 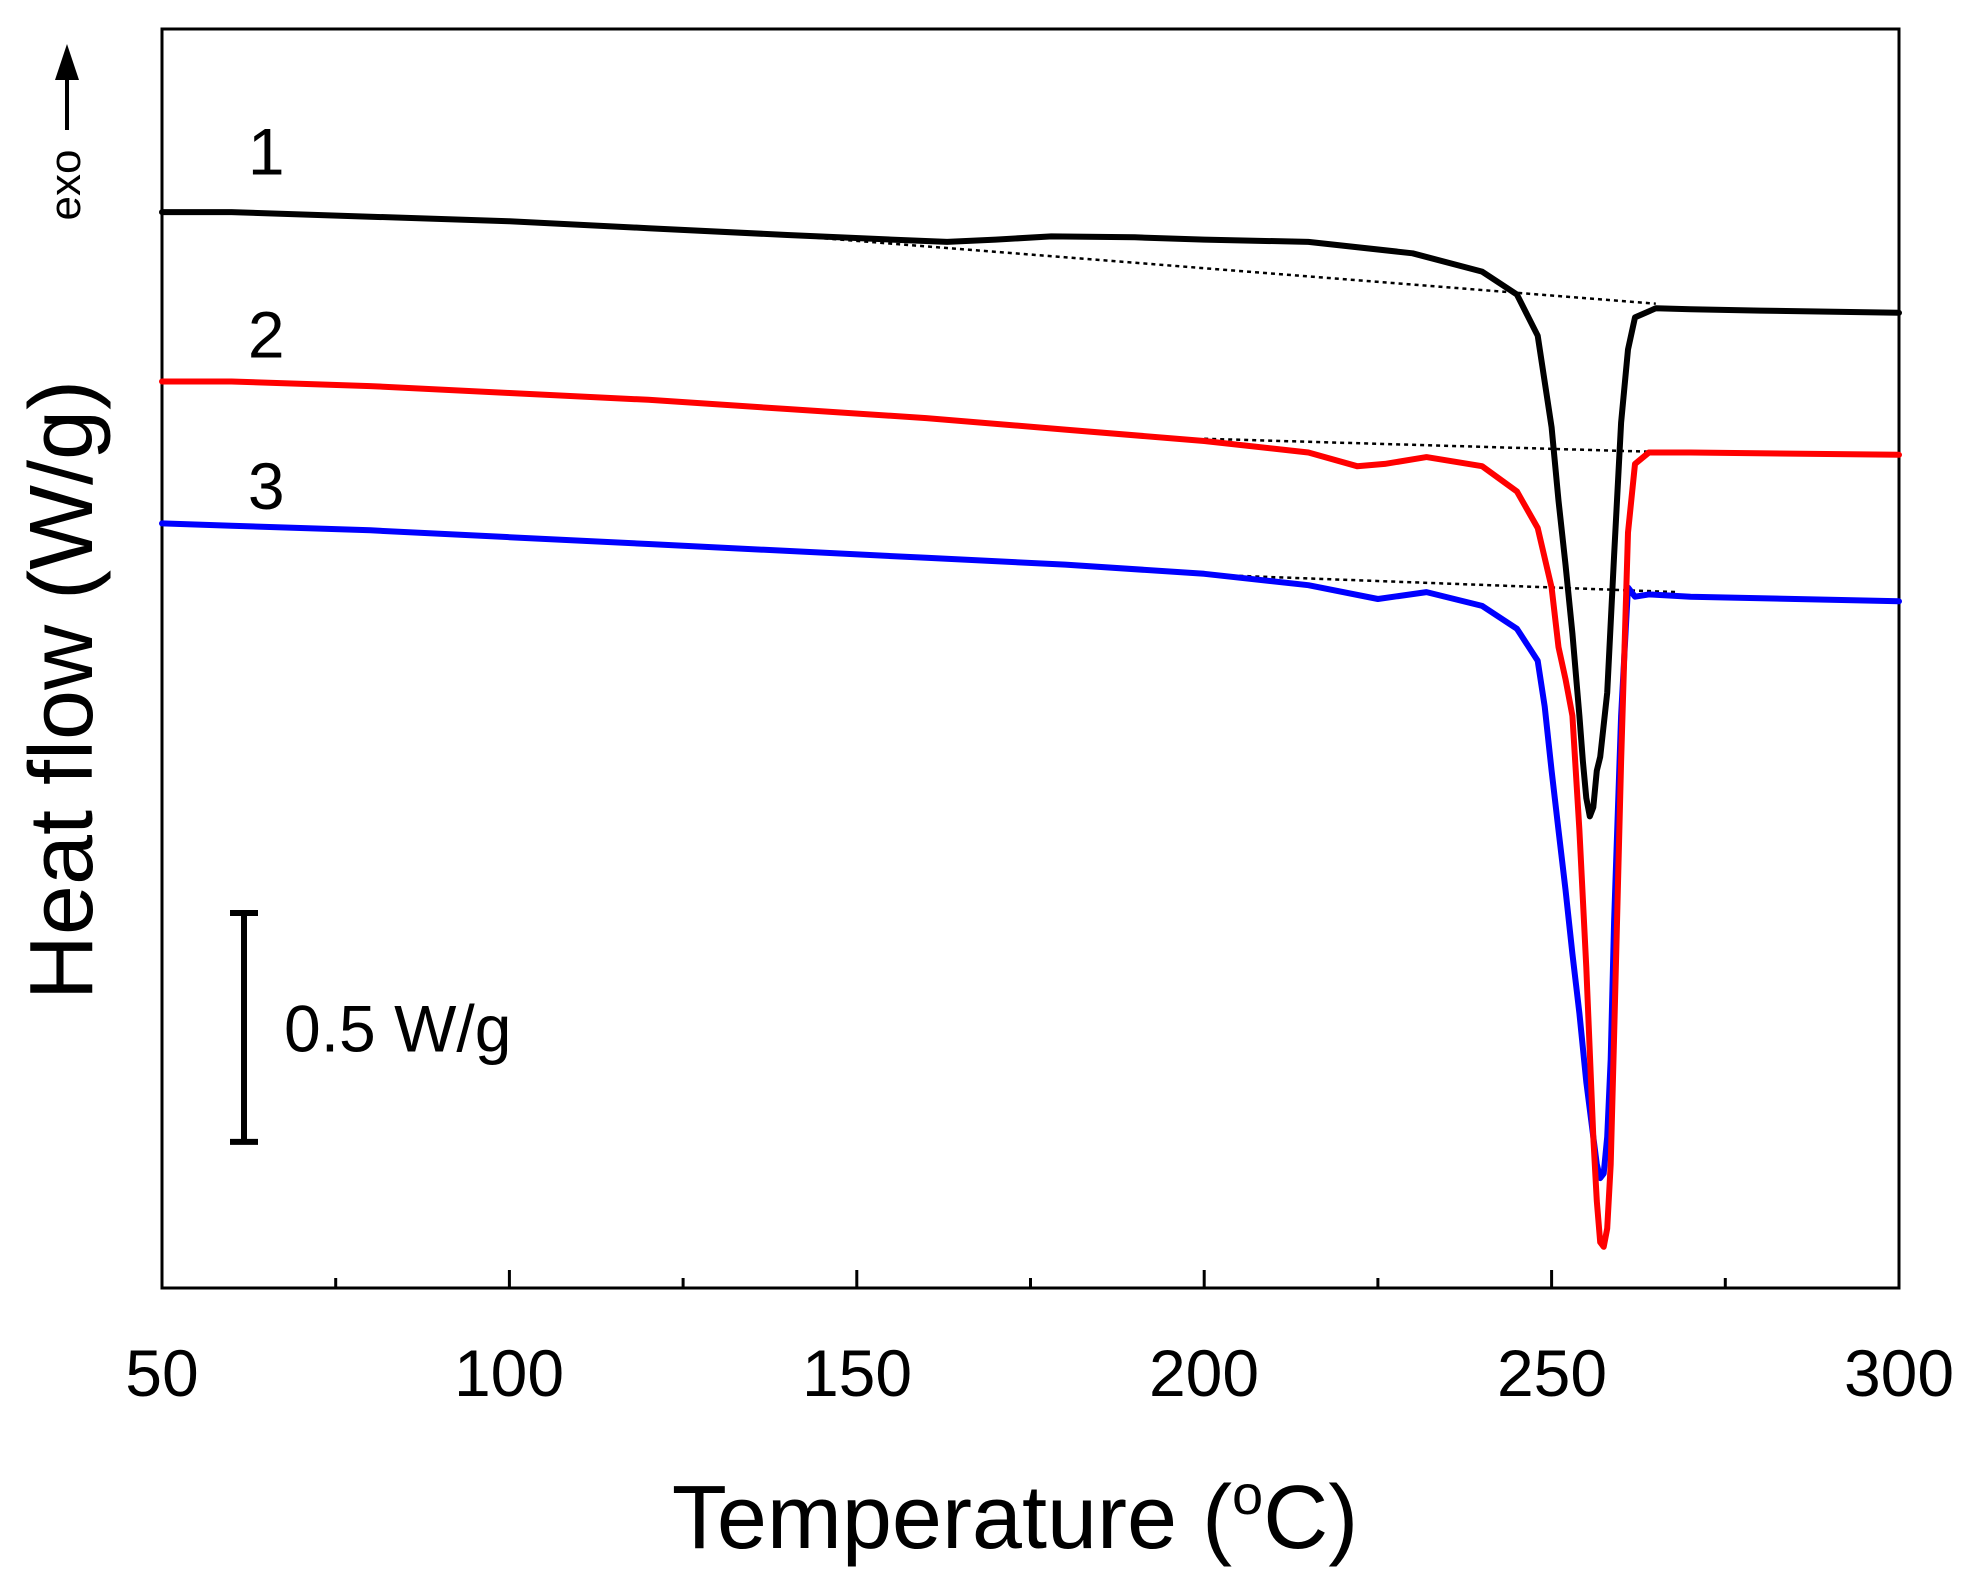 What do you see at coordinates (266, 152) in the screenshot?
I see `curve-label-1: 1` at bounding box center [266, 152].